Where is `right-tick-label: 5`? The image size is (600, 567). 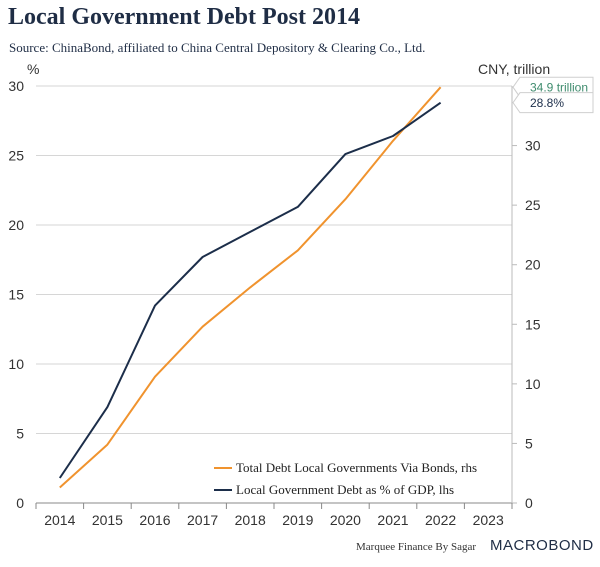
right-tick-label: 5 is located at coordinates (529, 443).